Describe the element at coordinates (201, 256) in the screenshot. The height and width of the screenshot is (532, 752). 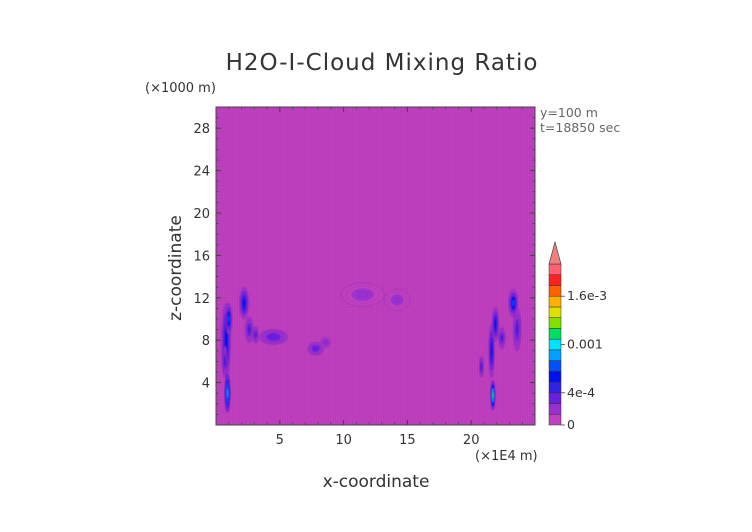
I see `y-tick-label: 16` at that location.